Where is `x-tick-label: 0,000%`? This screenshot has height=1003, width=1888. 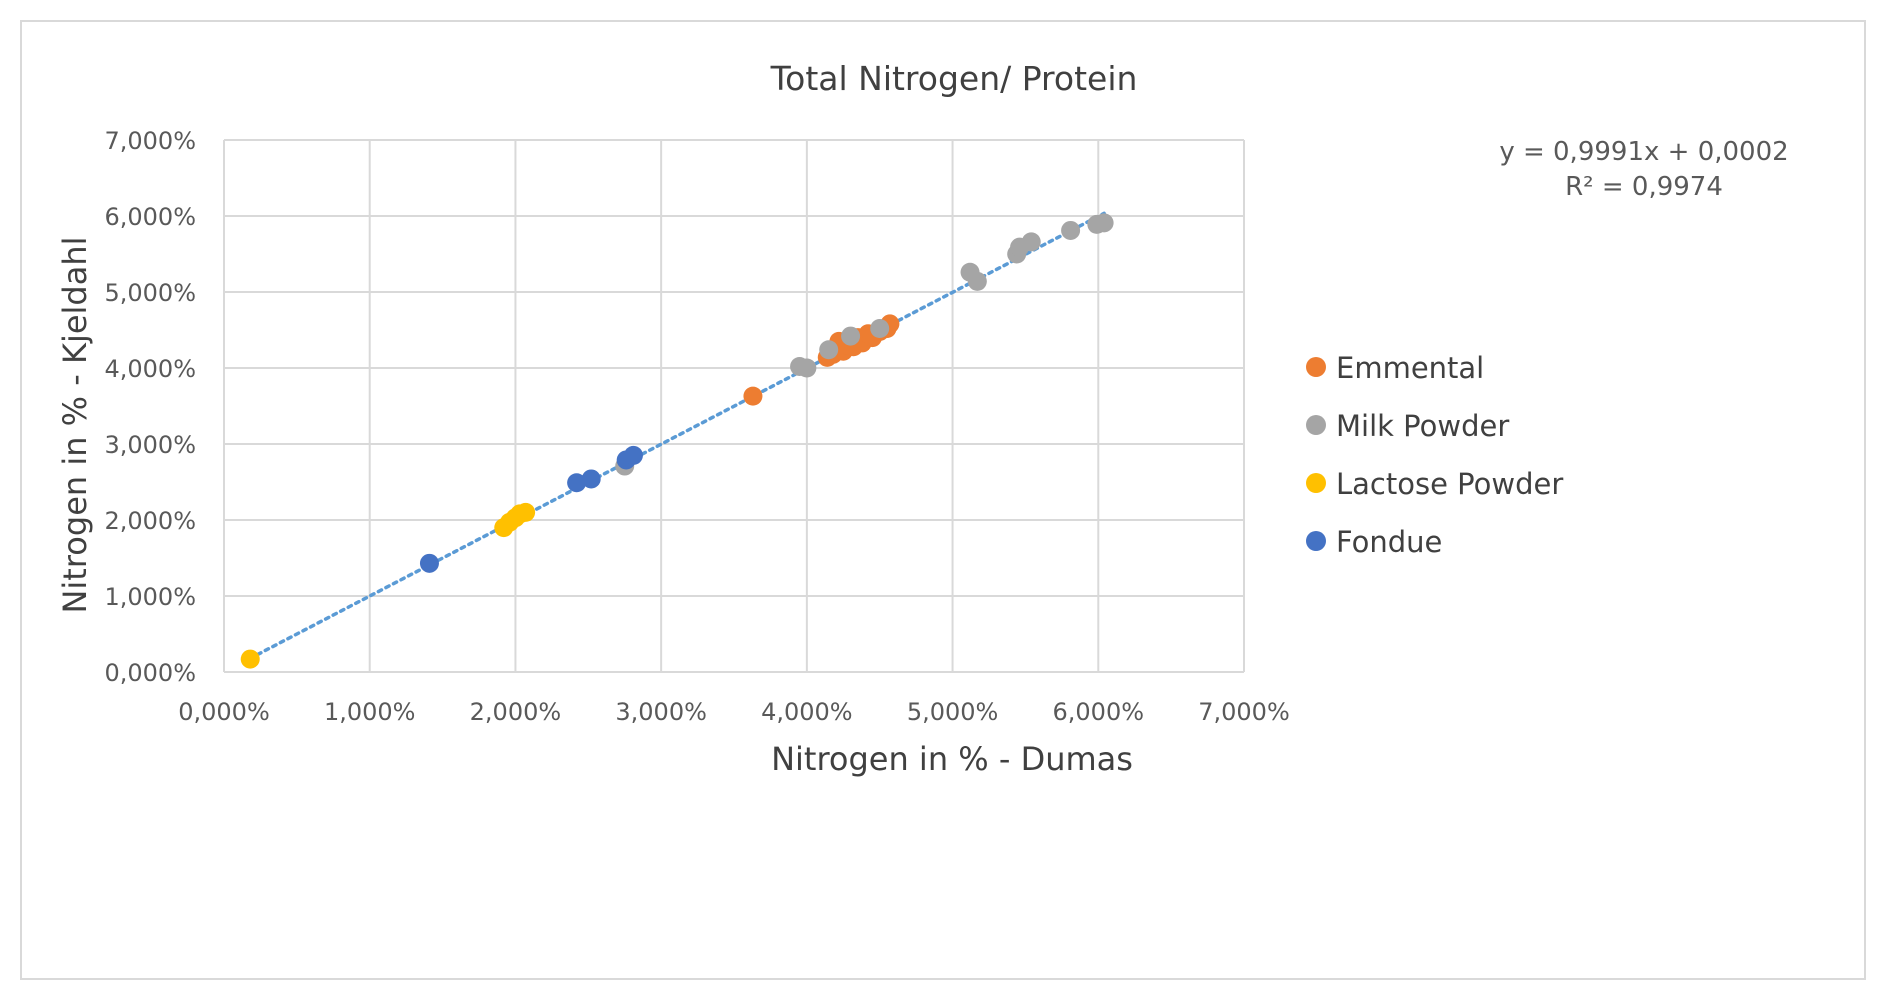 x-tick-label: 0,000% is located at coordinates (224, 712).